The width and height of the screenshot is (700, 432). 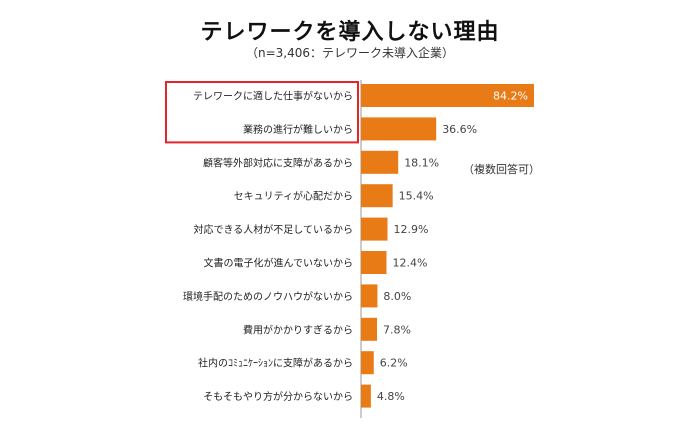 What do you see at coordinates (262, 112) in the screenshot?
I see `highlight-box` at bounding box center [262, 112].